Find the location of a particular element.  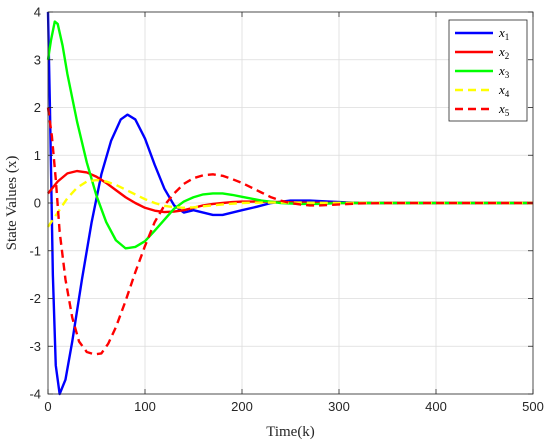

x-tick-label: 400 is located at coordinates (436, 406).